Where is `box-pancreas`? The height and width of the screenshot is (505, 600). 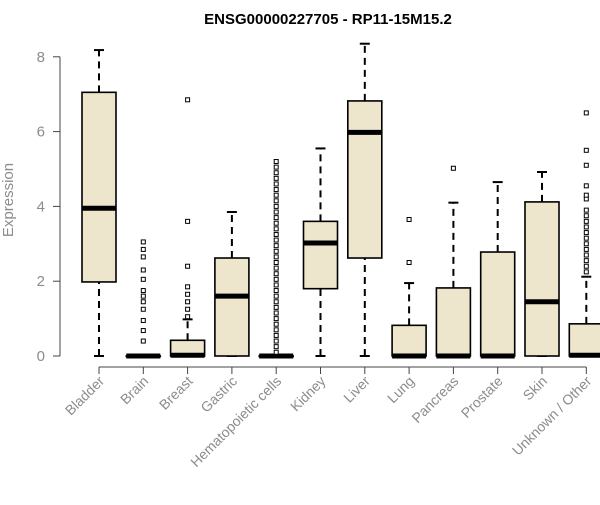
box-pancreas is located at coordinates (453, 262).